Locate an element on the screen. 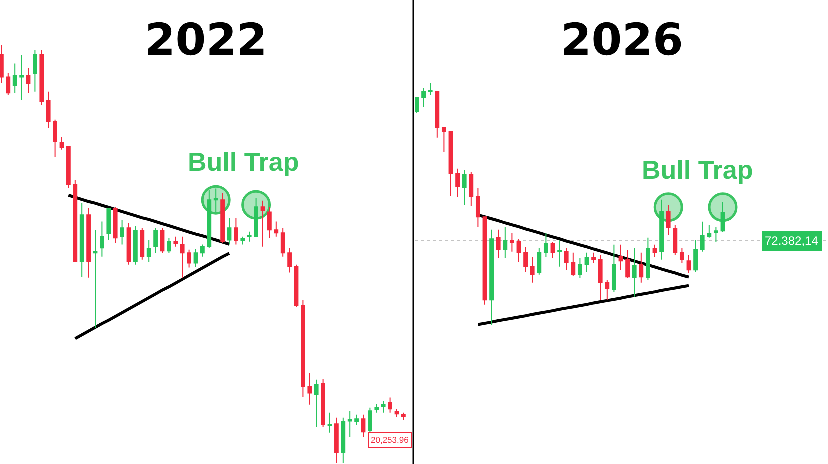  annotation: 20,253.96 is located at coordinates (390, 440).